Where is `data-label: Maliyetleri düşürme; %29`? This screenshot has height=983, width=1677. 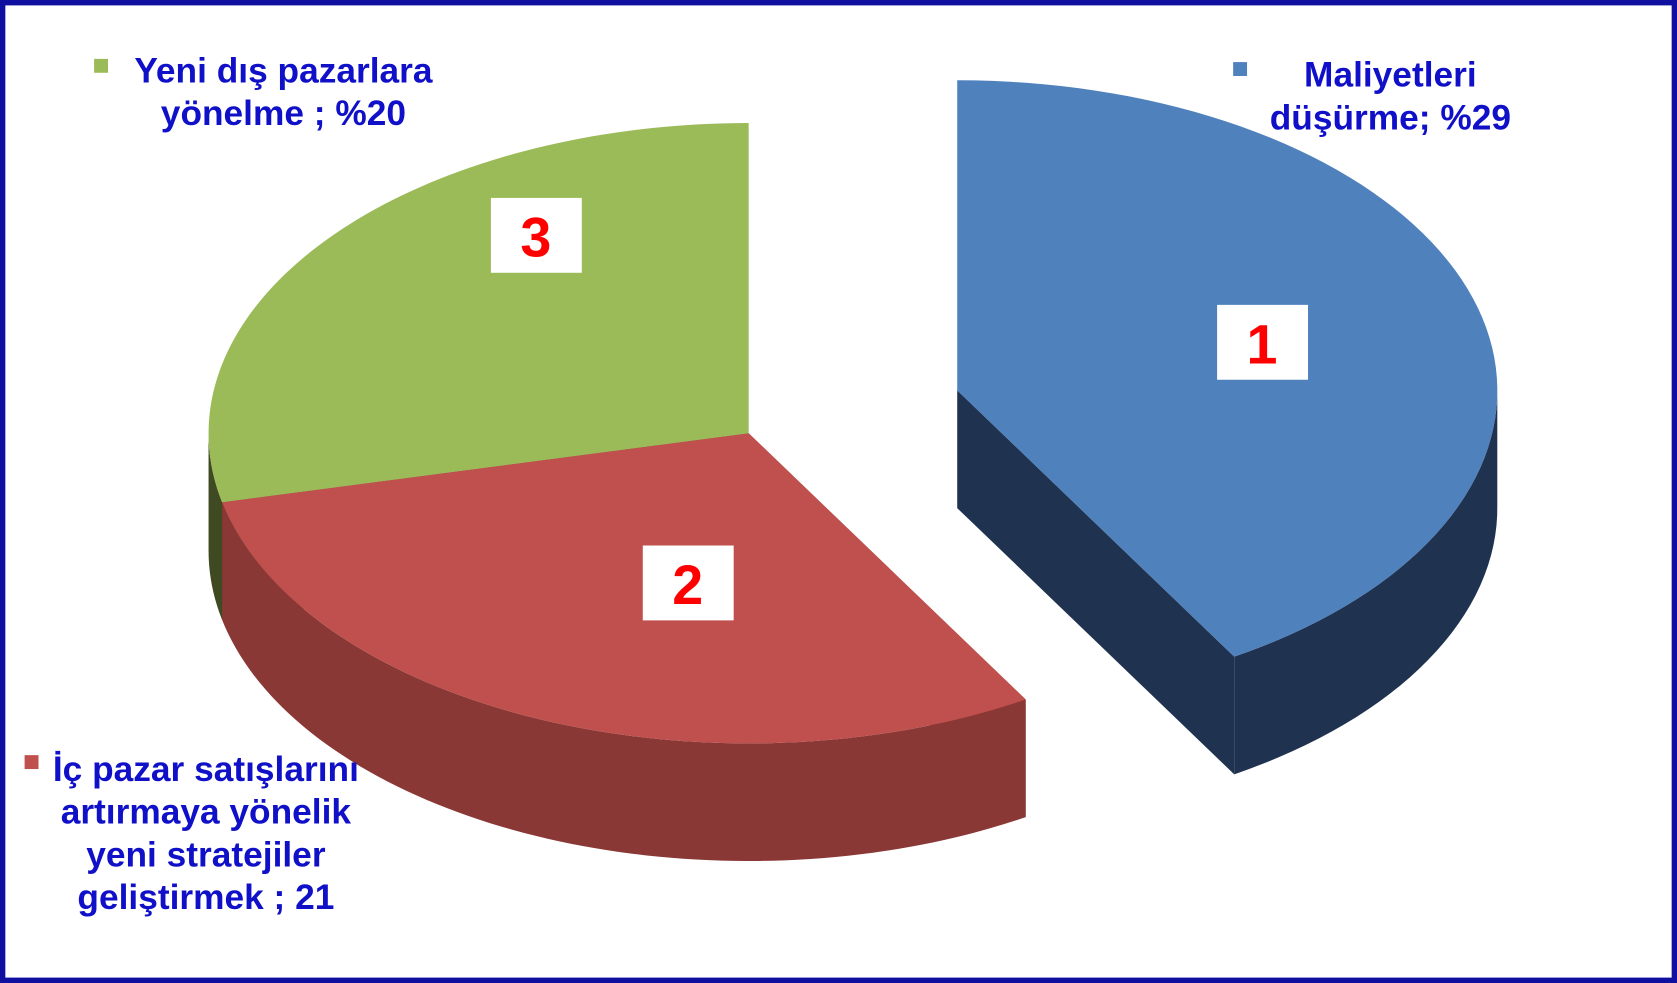
data-label: Maliyetleri düşürme; %29 is located at coordinates (1390, 95).